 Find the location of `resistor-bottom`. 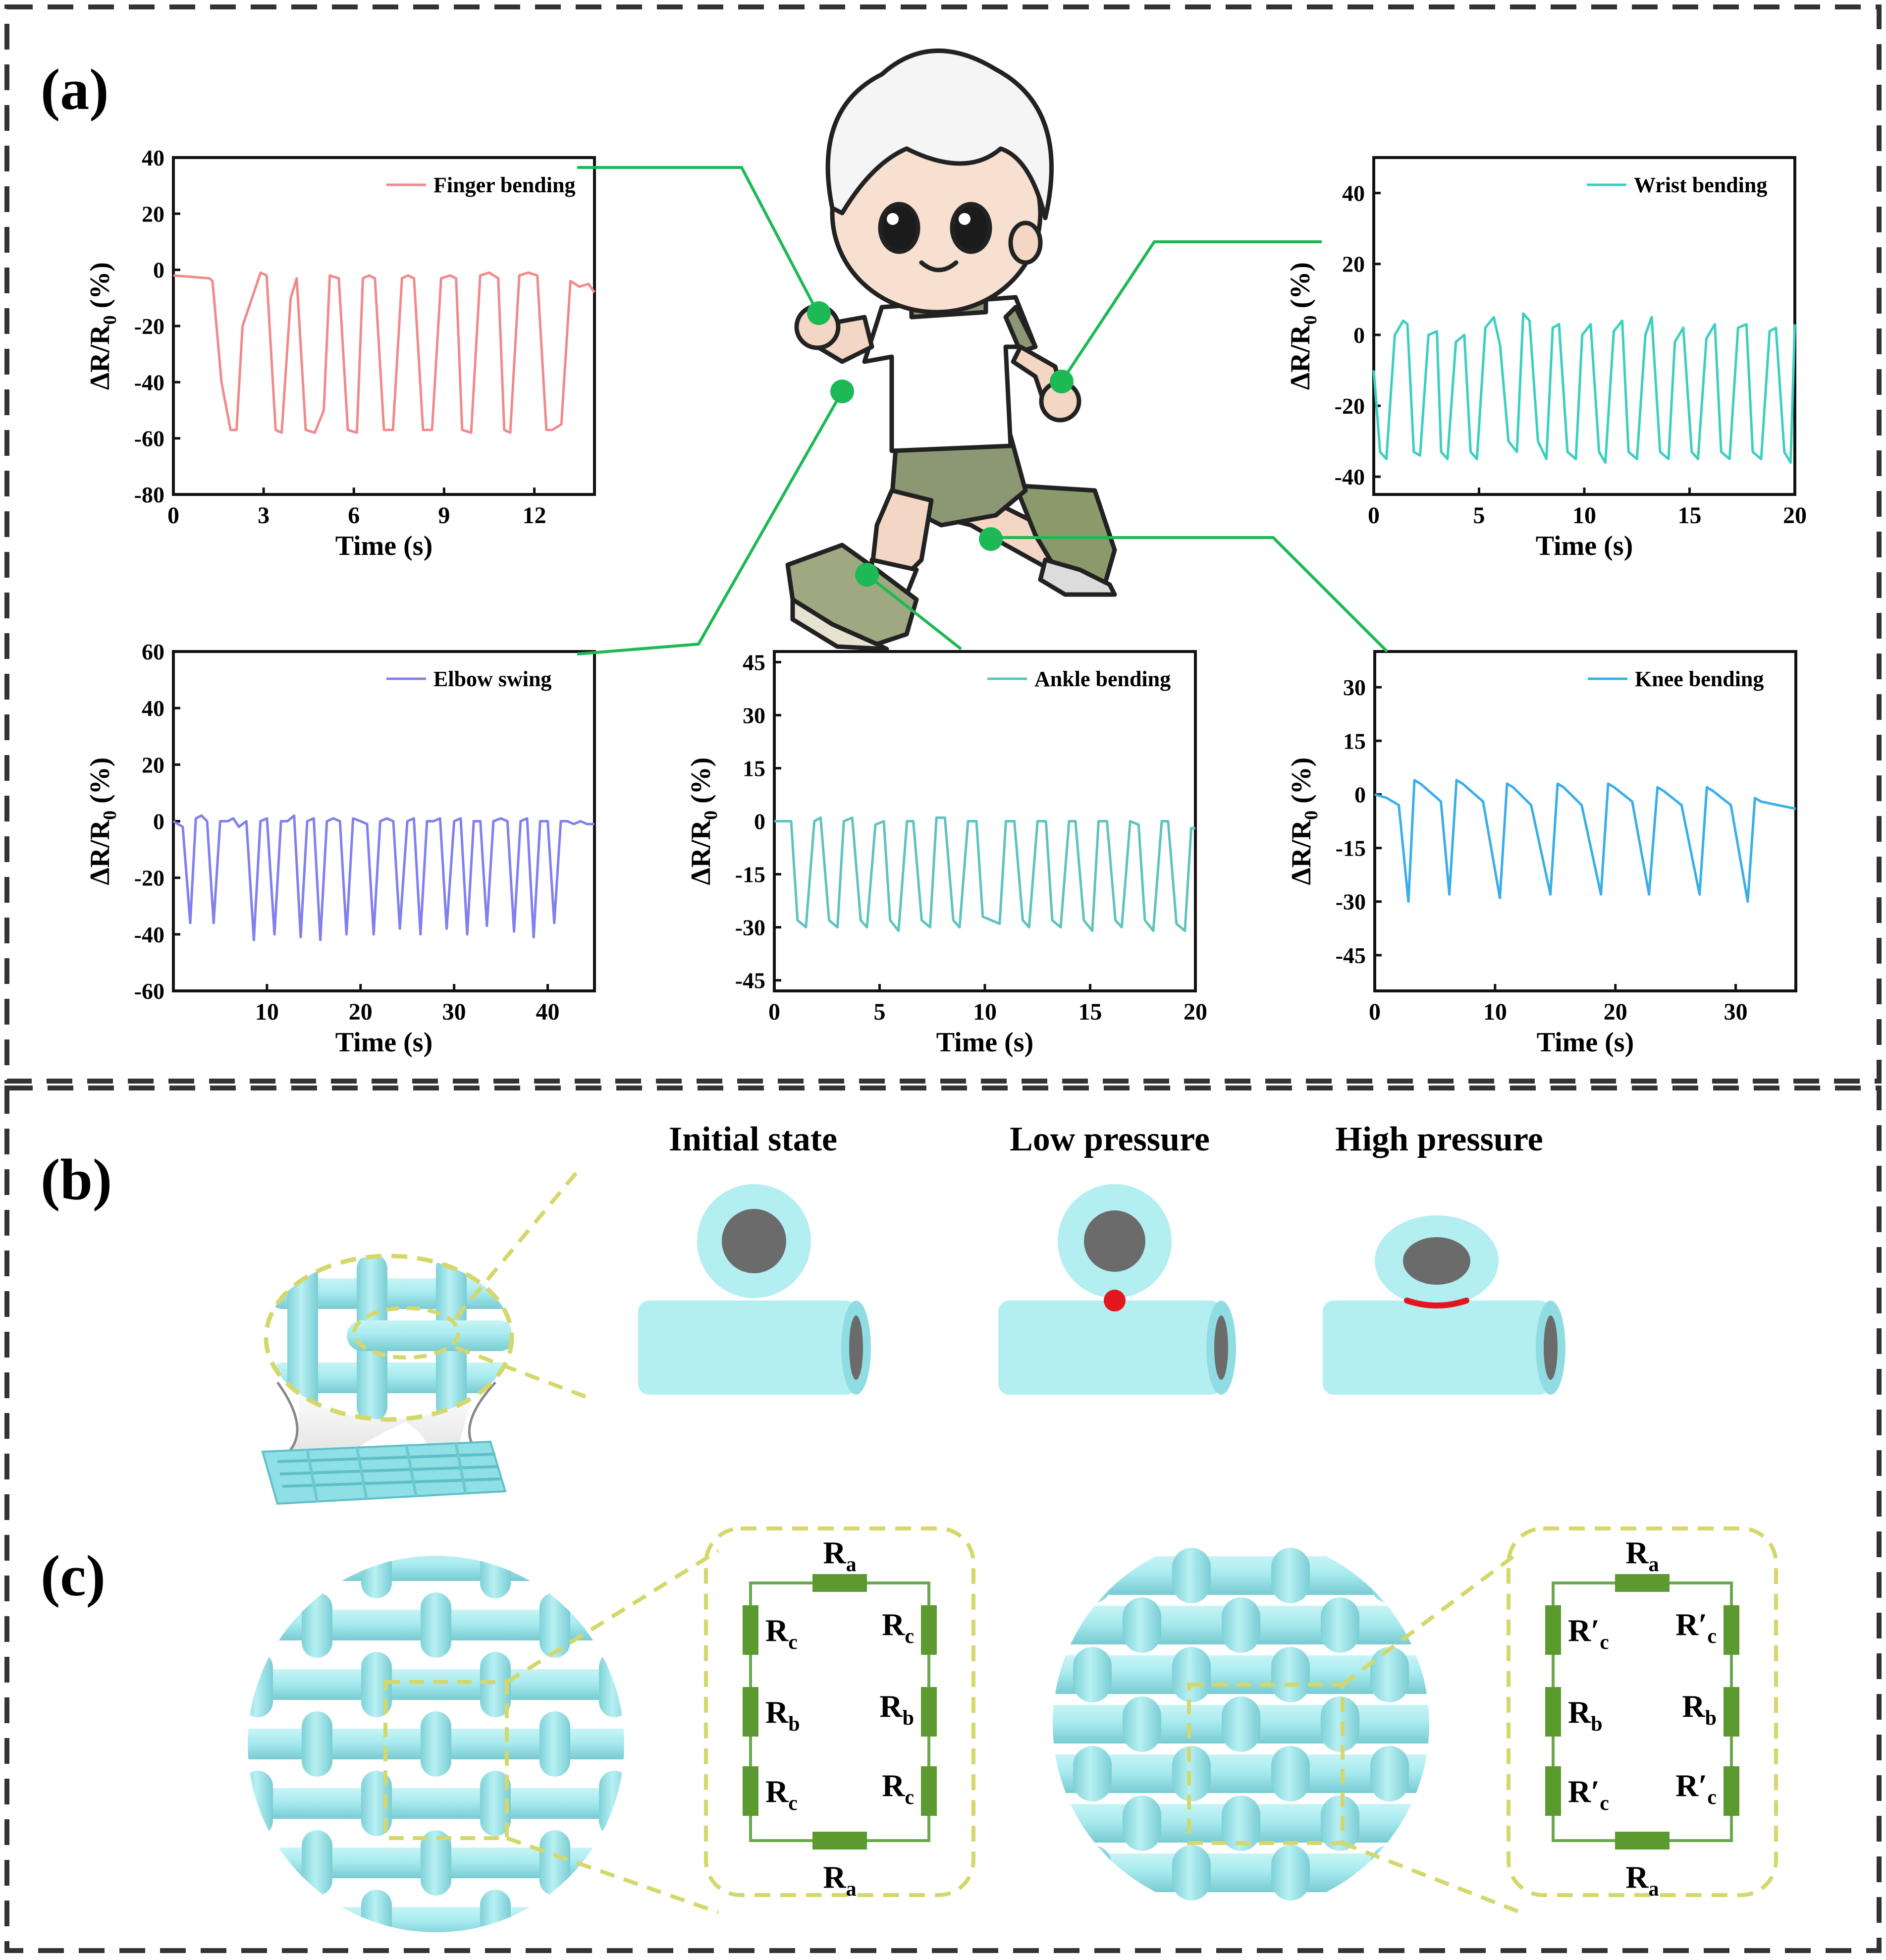

resistor-bottom is located at coordinates (1642, 1841).